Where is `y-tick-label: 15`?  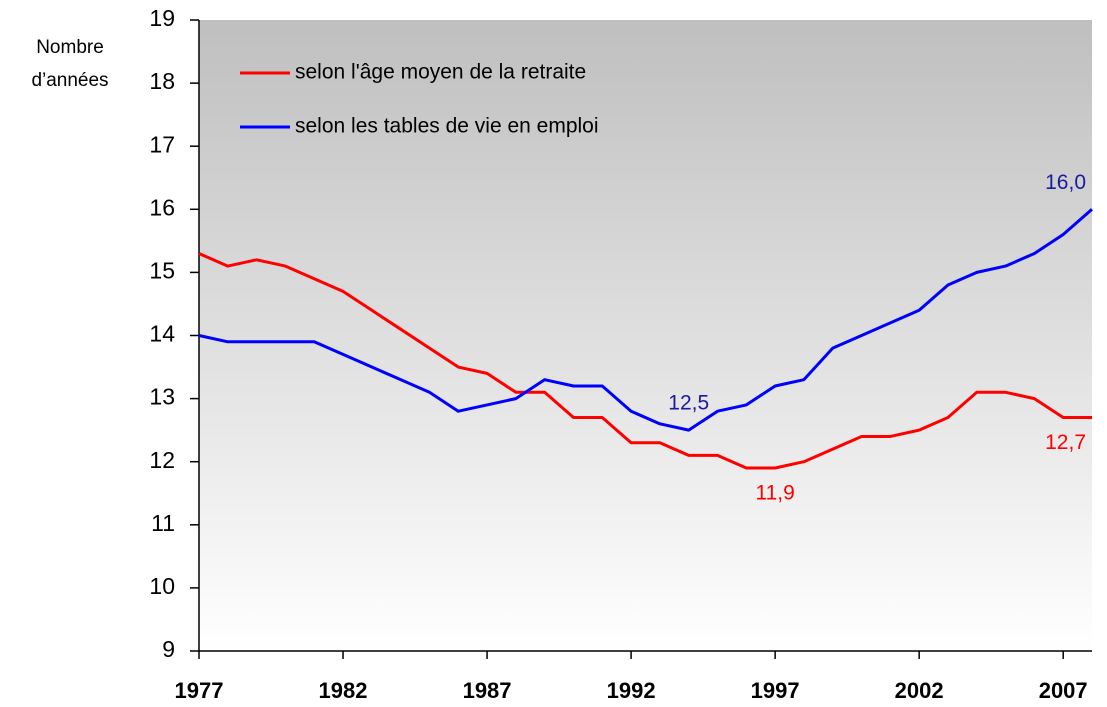
y-tick-label: 15 is located at coordinates (162, 270).